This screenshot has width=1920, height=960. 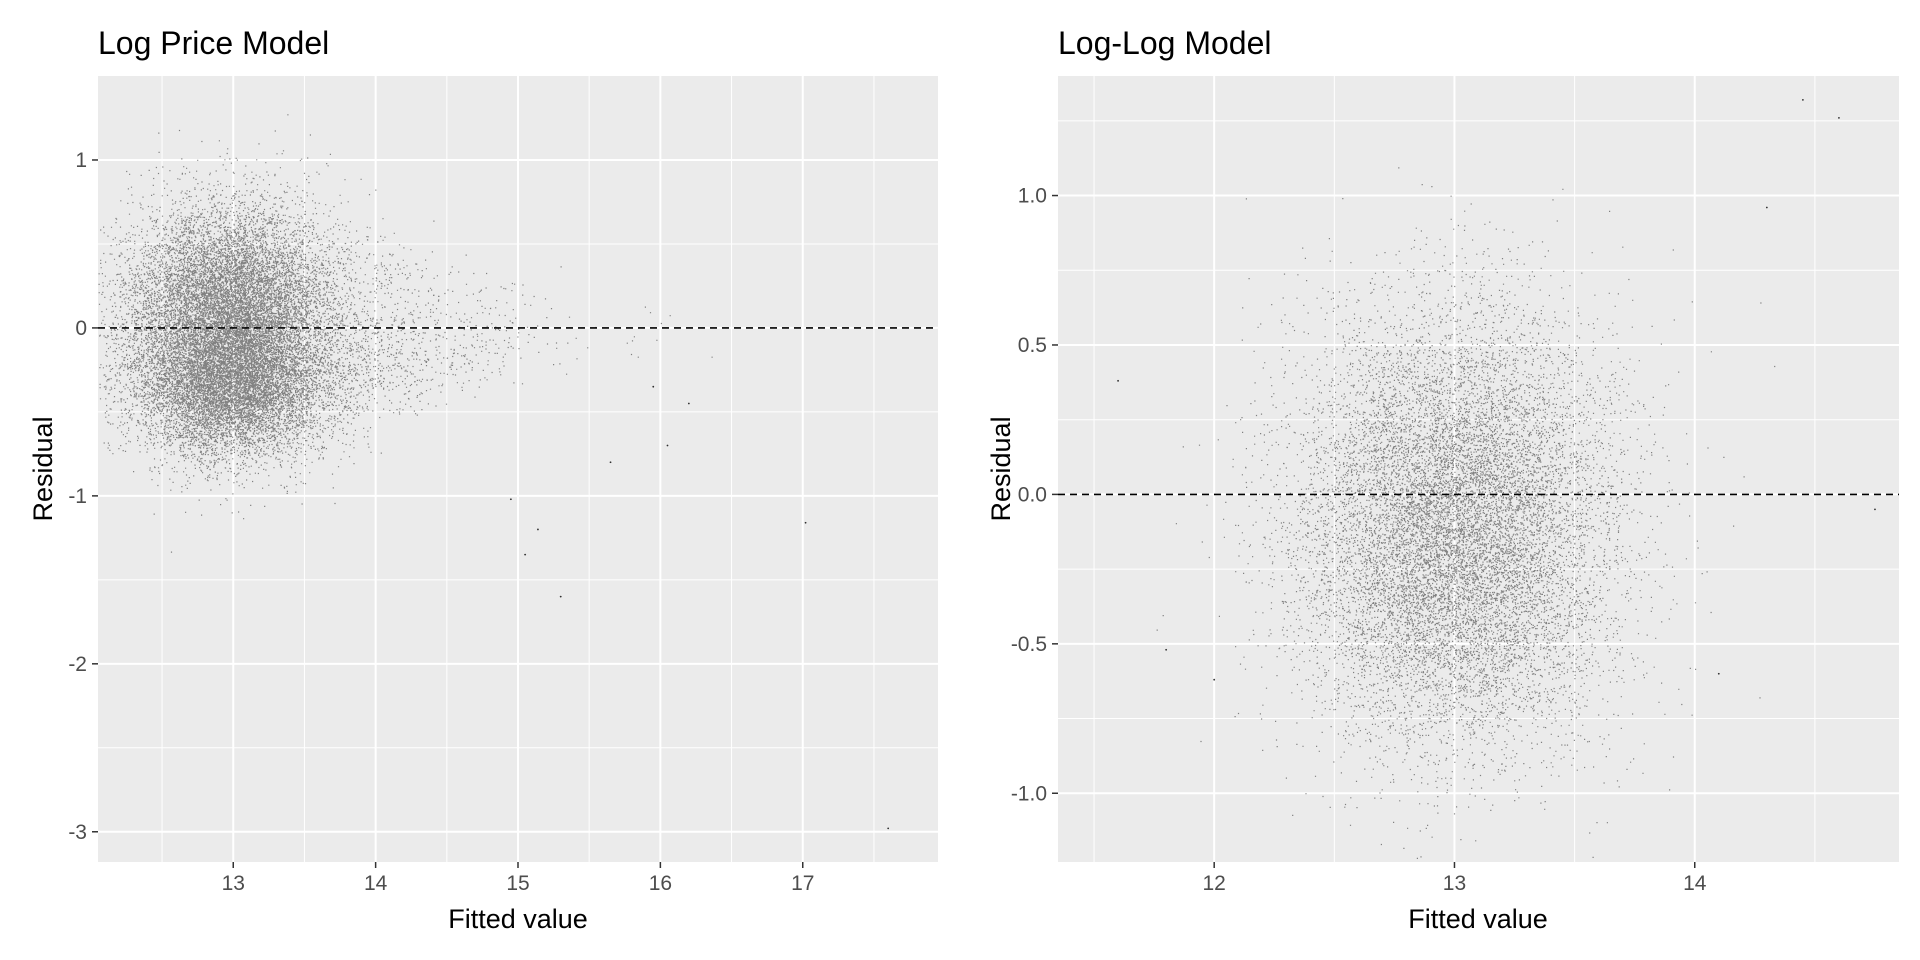 I want to click on y-tick-label: -1, so click(x=77, y=496).